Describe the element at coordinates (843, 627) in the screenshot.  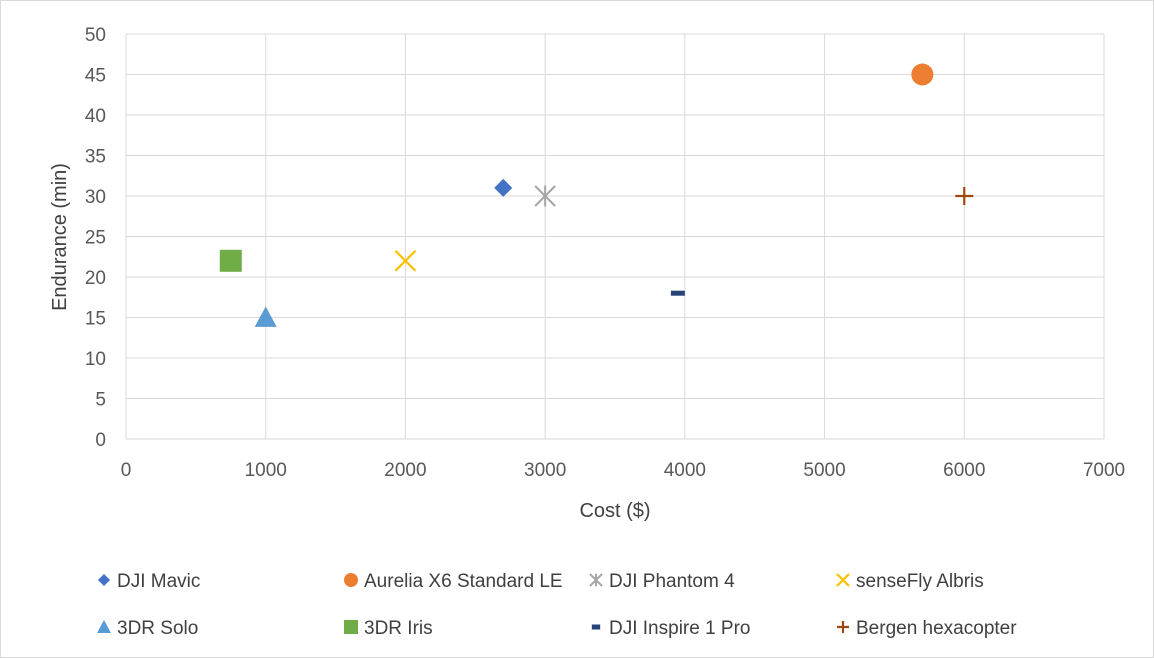
I see `legend-marker-bergen-hexacopter` at that location.